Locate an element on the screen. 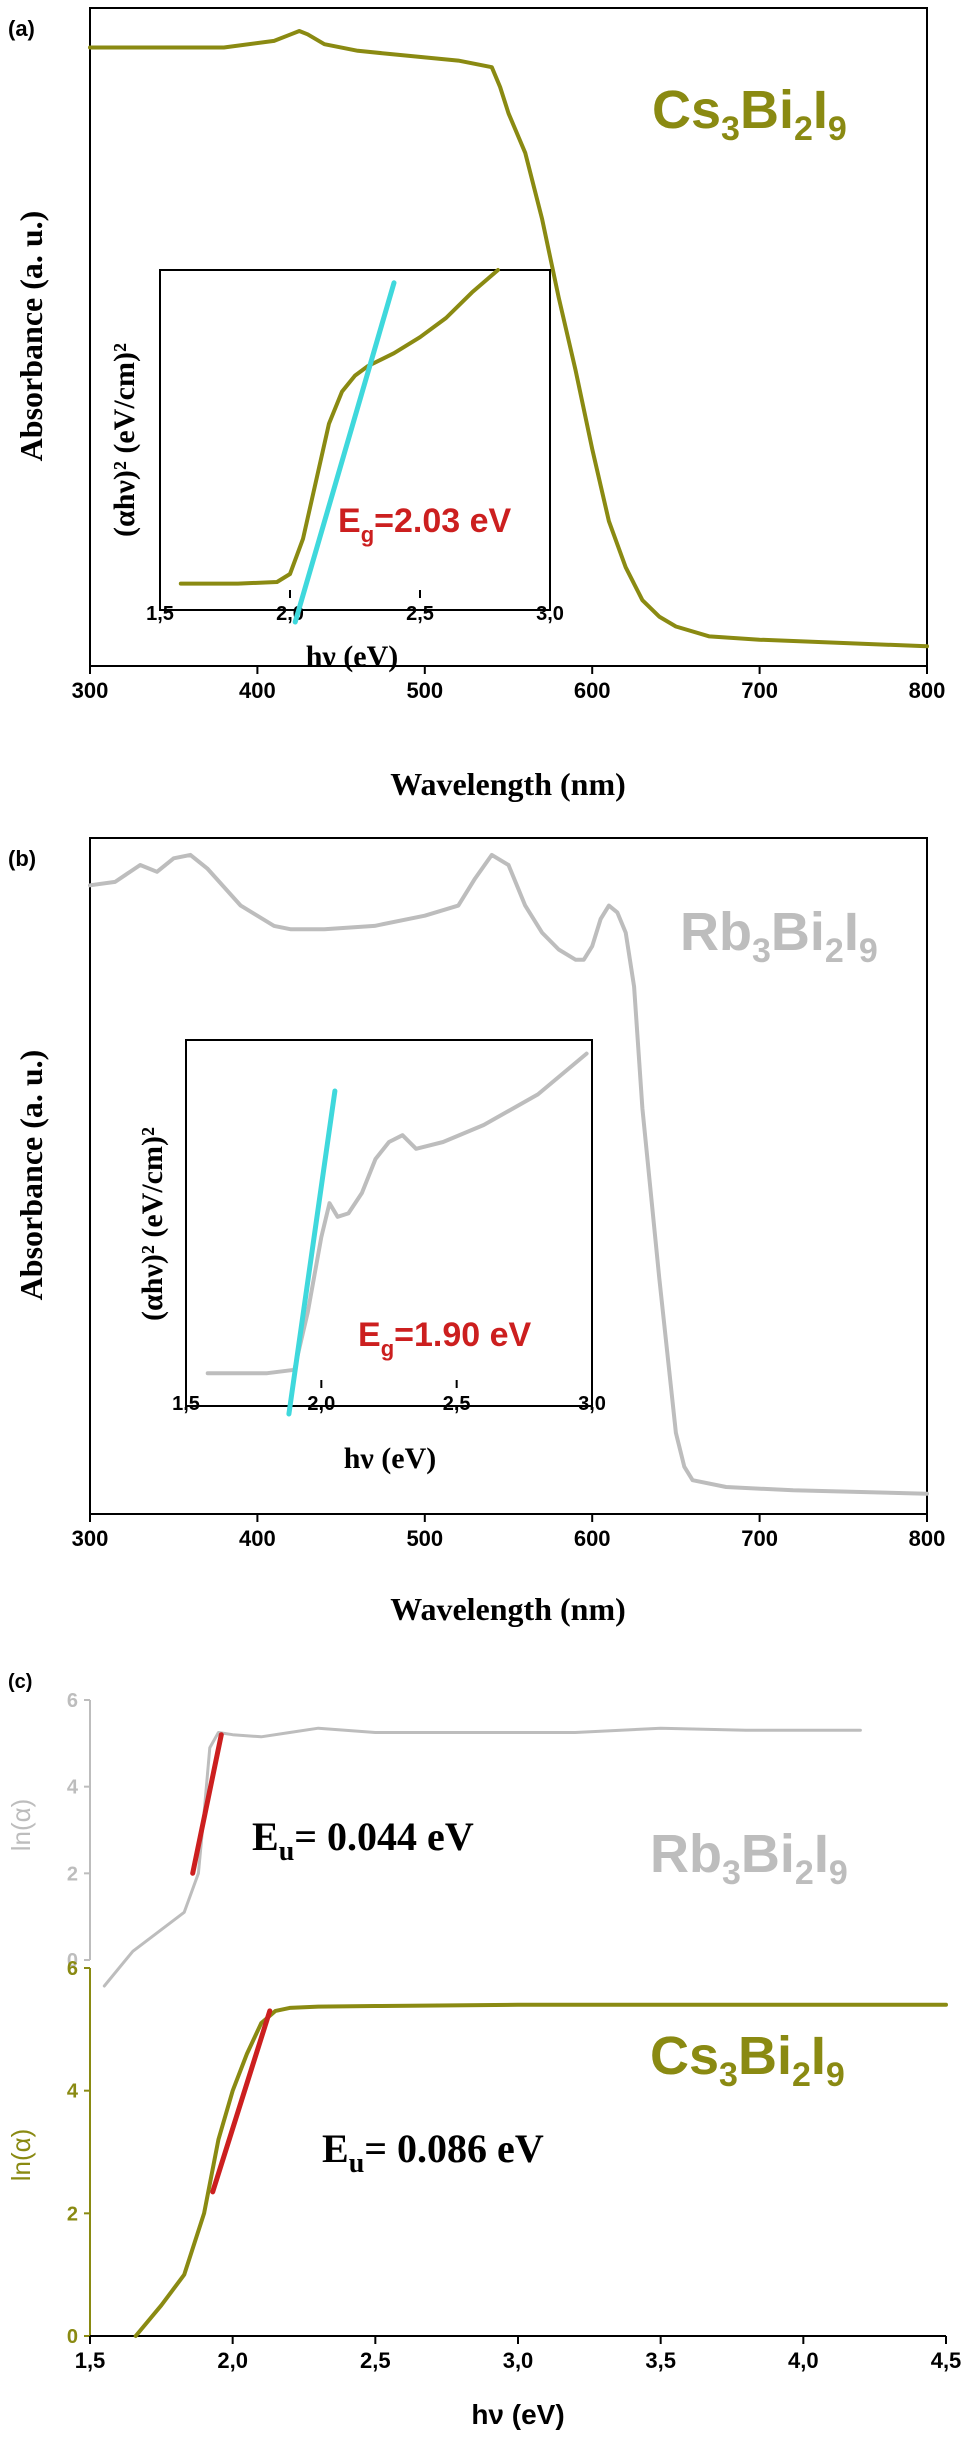 Image resolution: width=971 pixels, height=2445 pixels. panel-b-compound-label: Rb3Bi2I9 is located at coordinates (779, 936).